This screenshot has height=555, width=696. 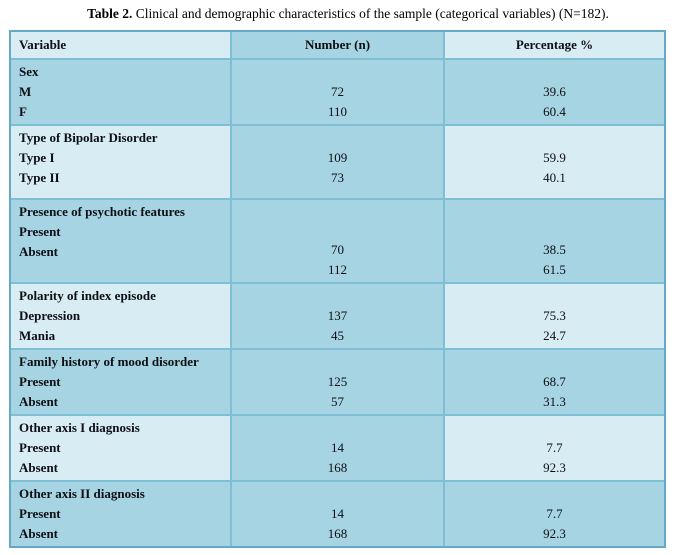 I want to click on row-label: Type I, so click(x=37, y=157).